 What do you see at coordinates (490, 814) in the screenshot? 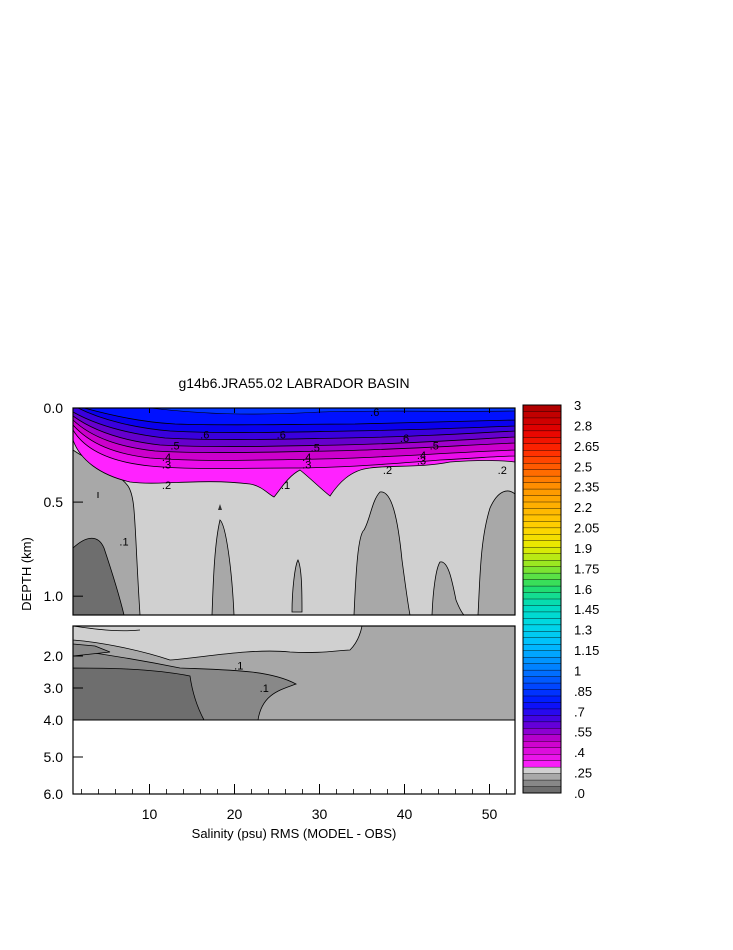
I see `x-tick-label: 50` at bounding box center [490, 814].